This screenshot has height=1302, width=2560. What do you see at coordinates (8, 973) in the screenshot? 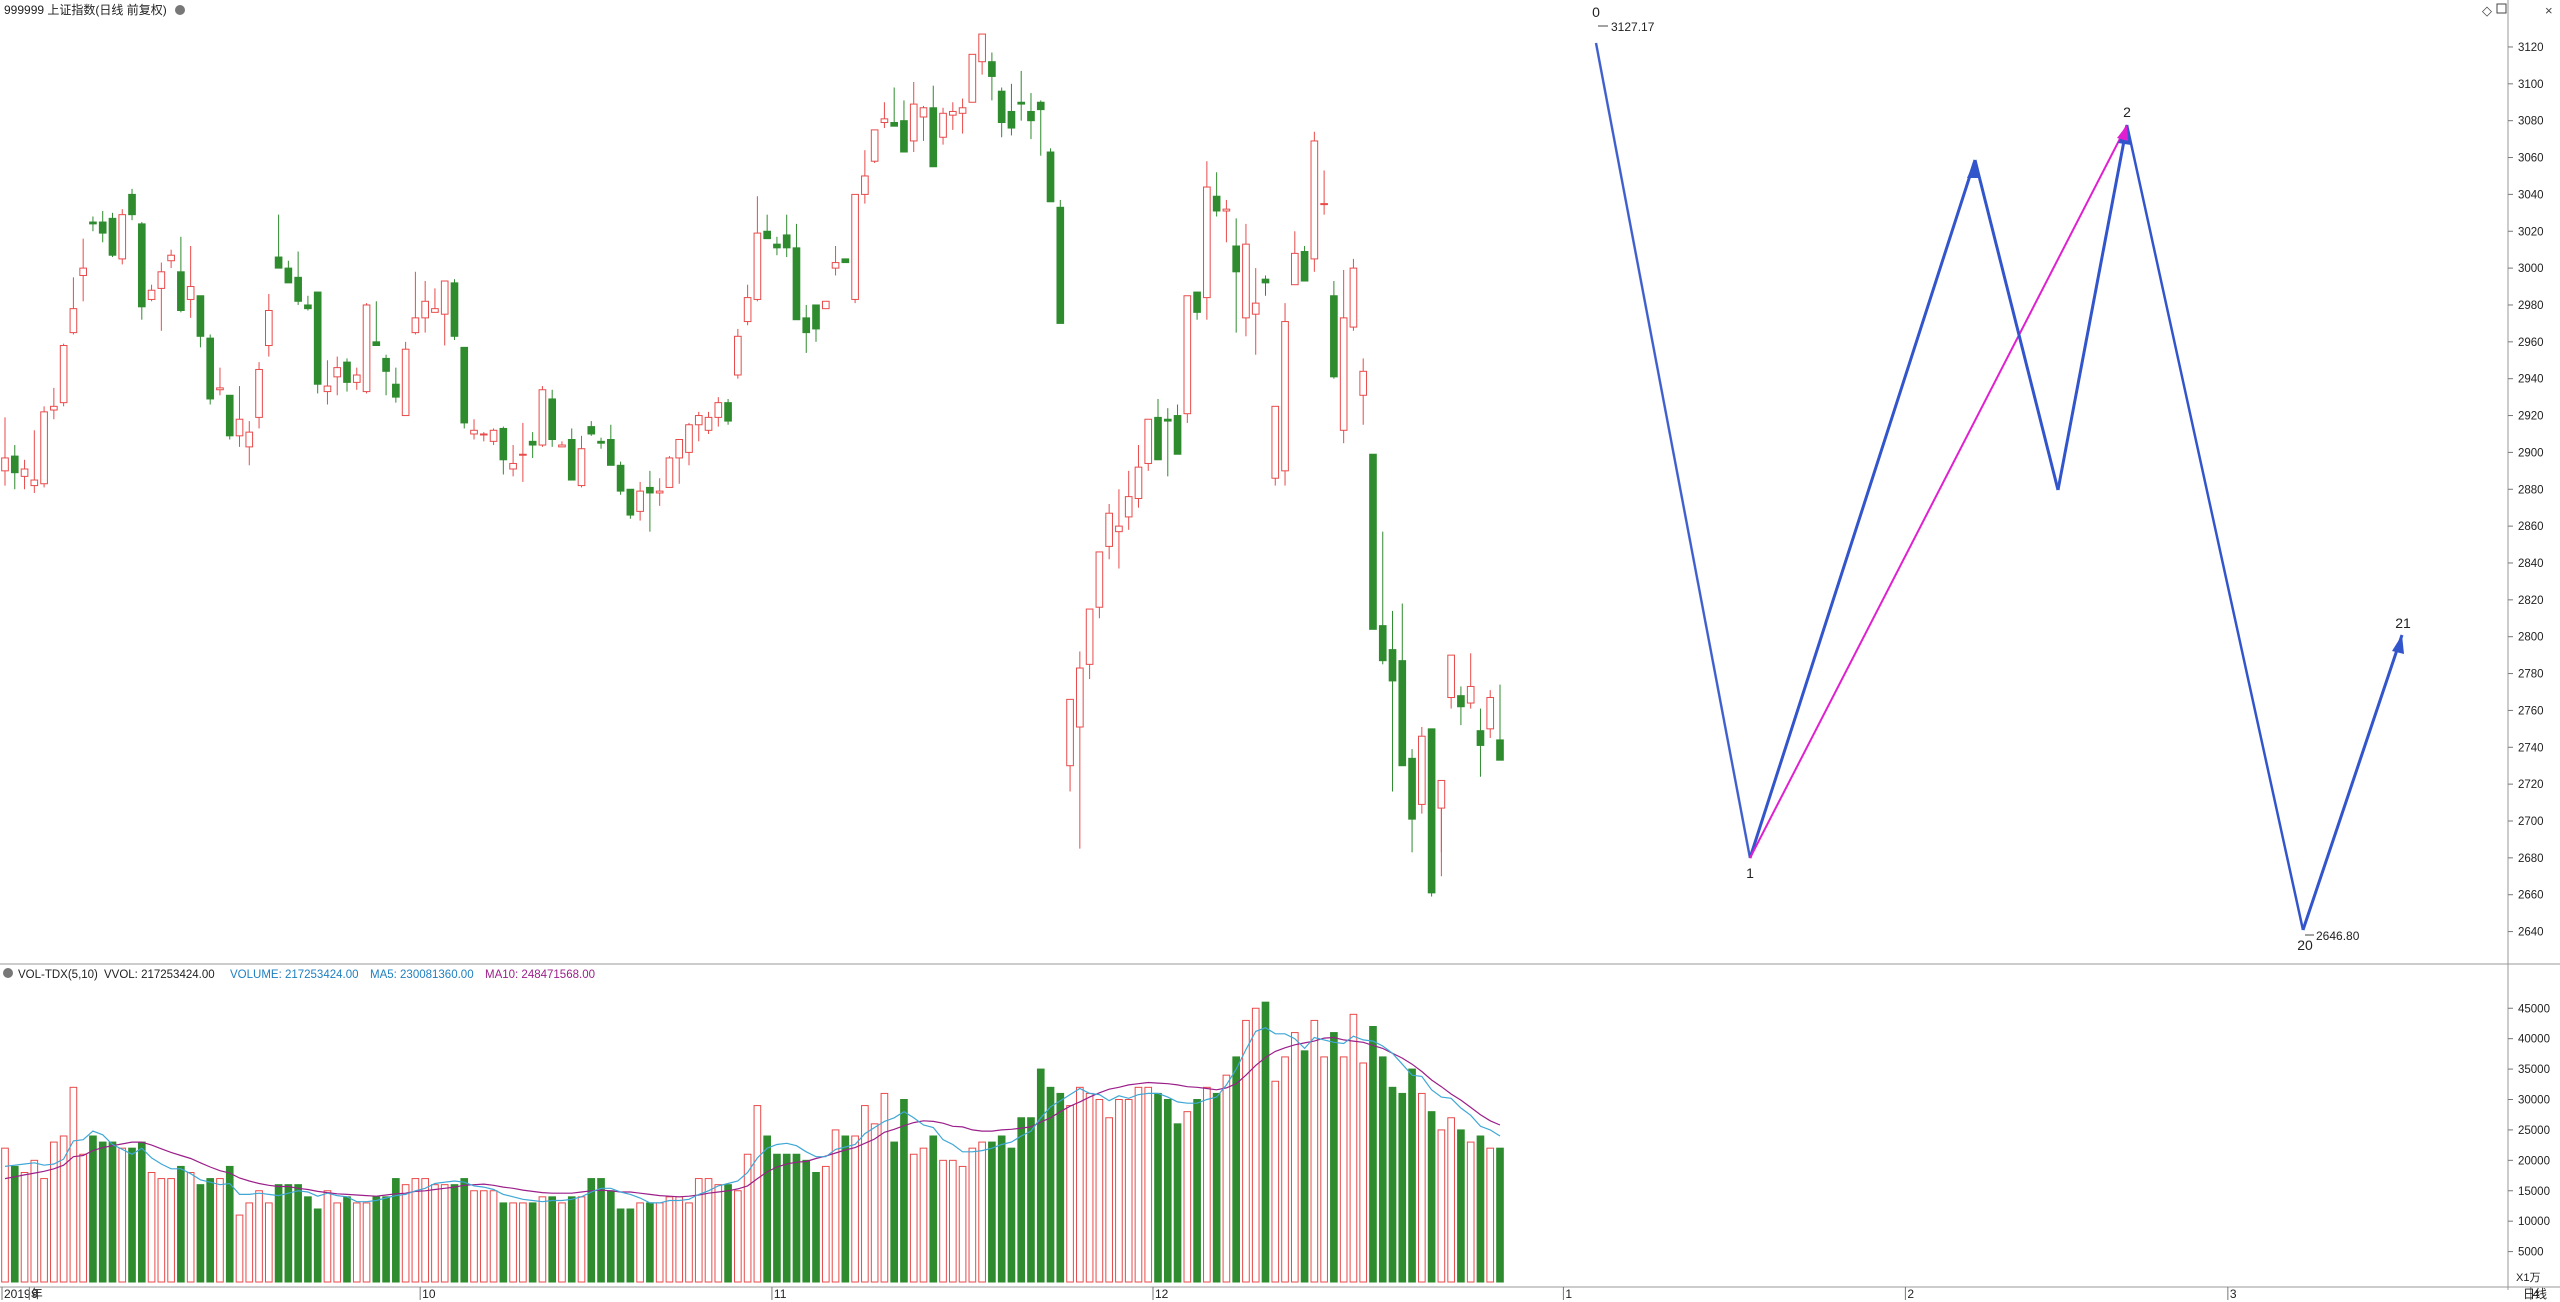
I see `indicator-settings-icon` at bounding box center [8, 973].